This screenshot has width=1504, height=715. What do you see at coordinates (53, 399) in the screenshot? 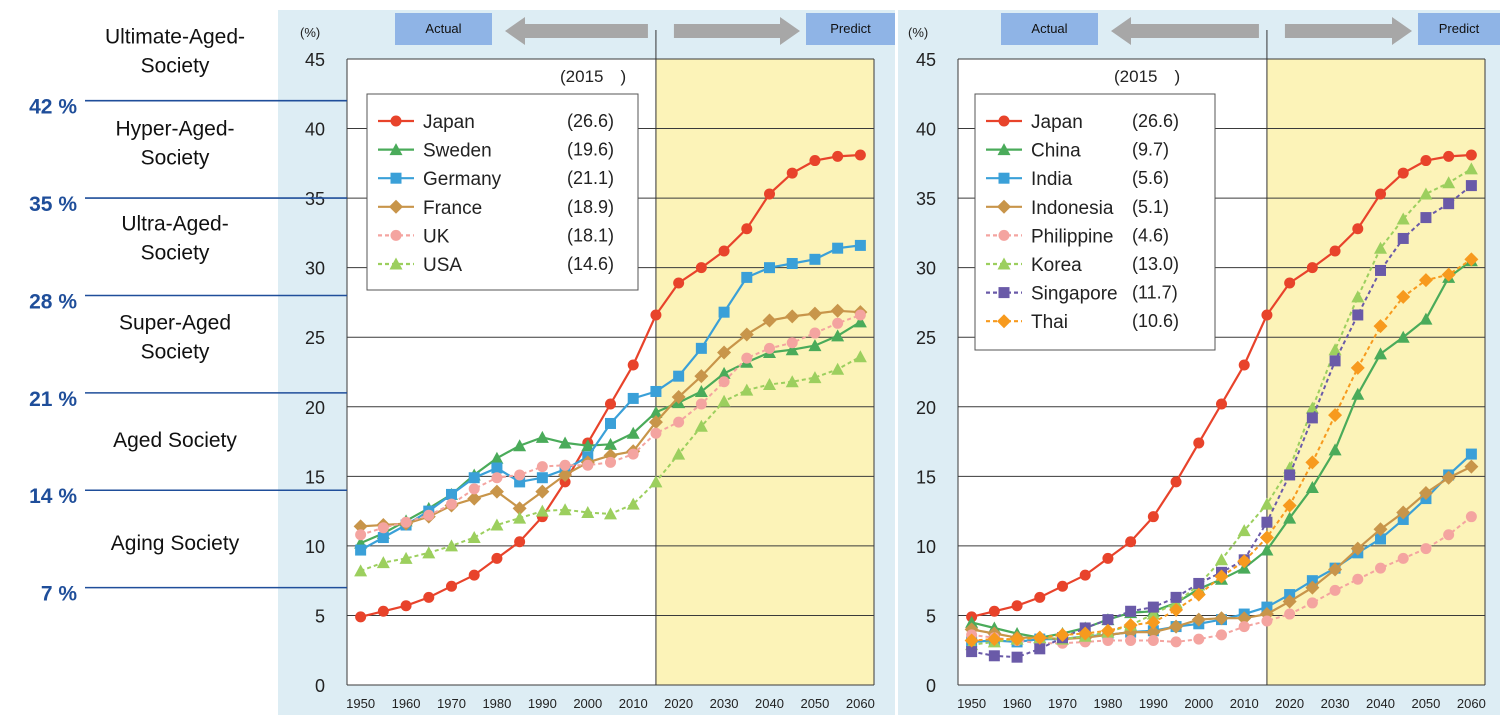
I see `threshold-label: 21 %` at bounding box center [53, 399].